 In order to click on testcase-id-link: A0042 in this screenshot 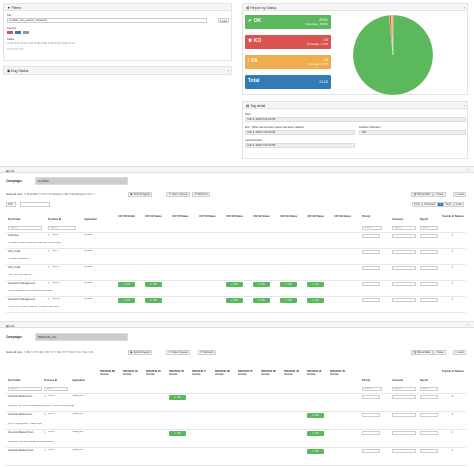, I will do `click(51, 432)`.